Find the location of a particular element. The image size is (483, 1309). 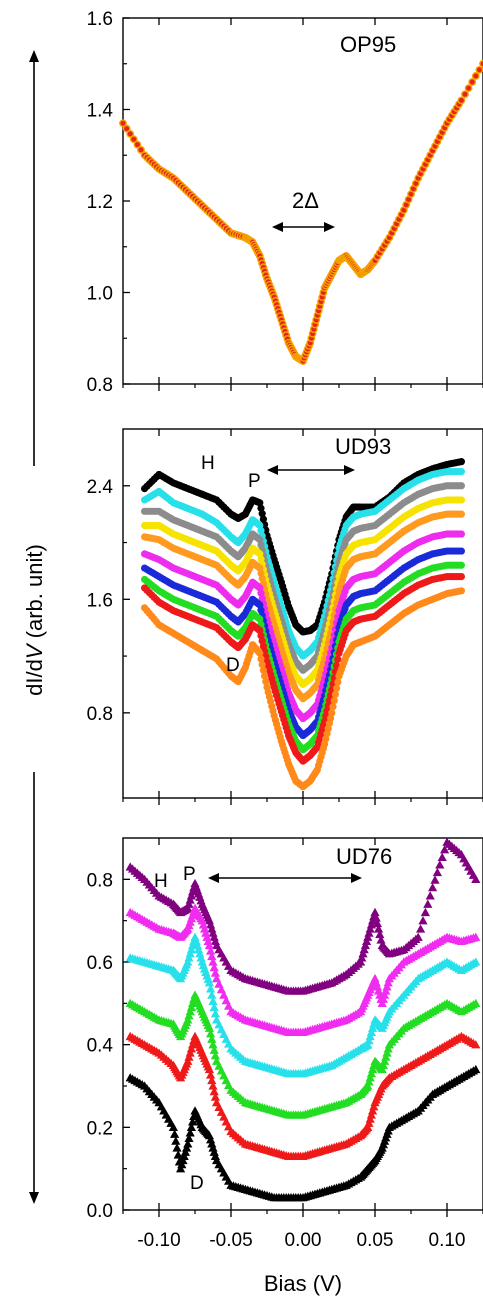

ud76-h-label: H is located at coordinates (161, 881).